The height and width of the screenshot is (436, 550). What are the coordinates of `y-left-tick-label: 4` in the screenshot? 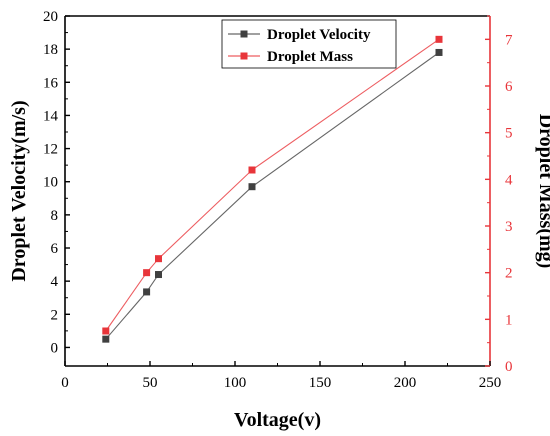 It's located at (55, 282).